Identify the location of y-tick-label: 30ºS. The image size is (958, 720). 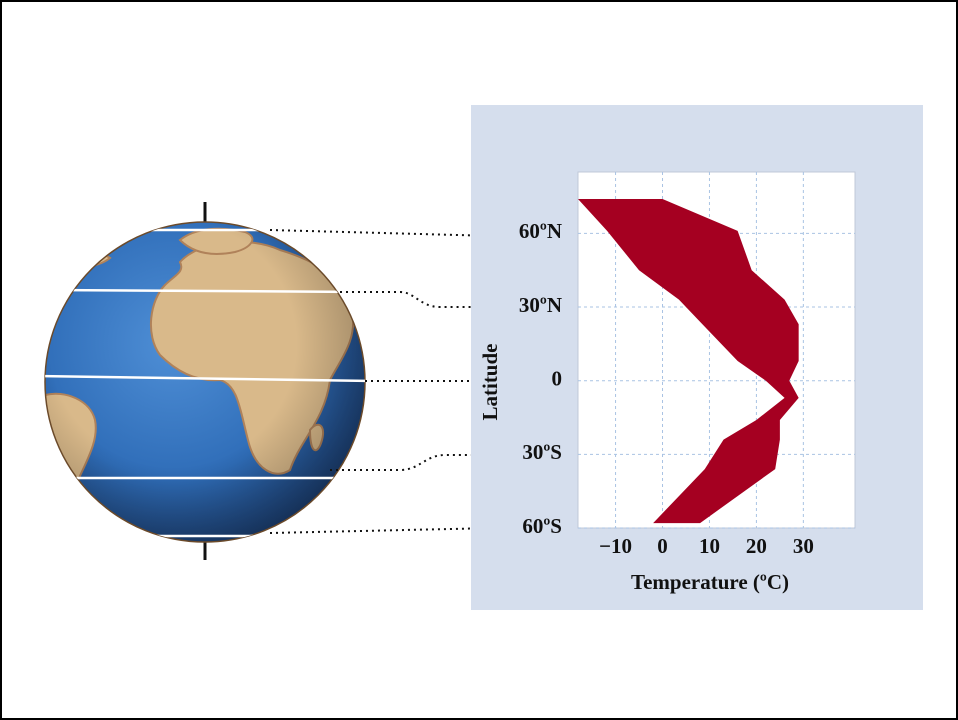
(542, 452).